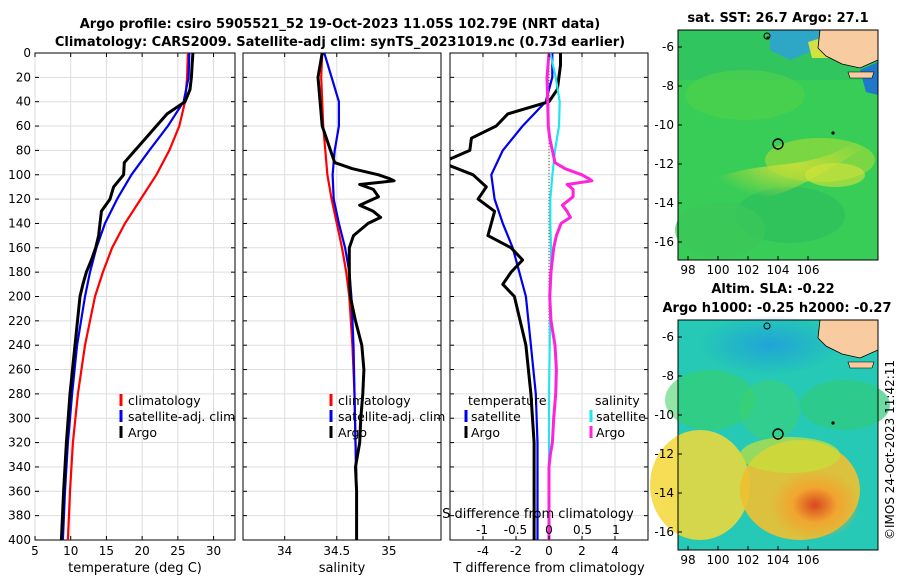  What do you see at coordinates (19, 370) in the screenshot?
I see `y-tick-label: 260` at bounding box center [19, 370].